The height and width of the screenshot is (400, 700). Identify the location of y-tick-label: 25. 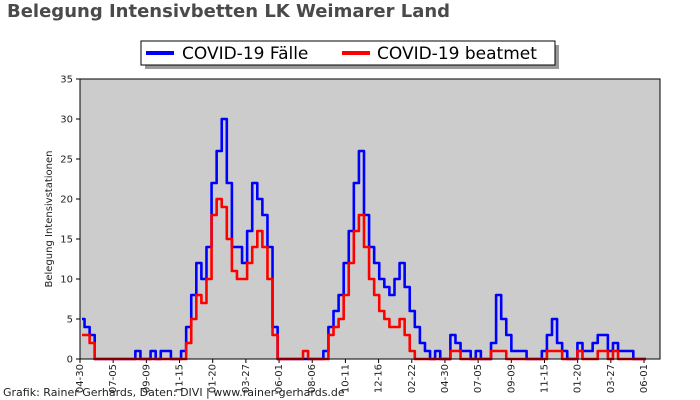
(66, 160).